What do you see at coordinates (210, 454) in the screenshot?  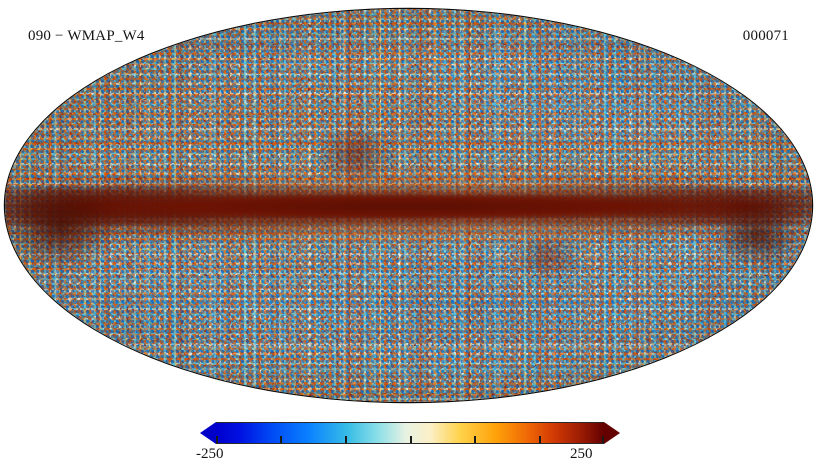 I see `colorbar-min-label: -250` at bounding box center [210, 454].